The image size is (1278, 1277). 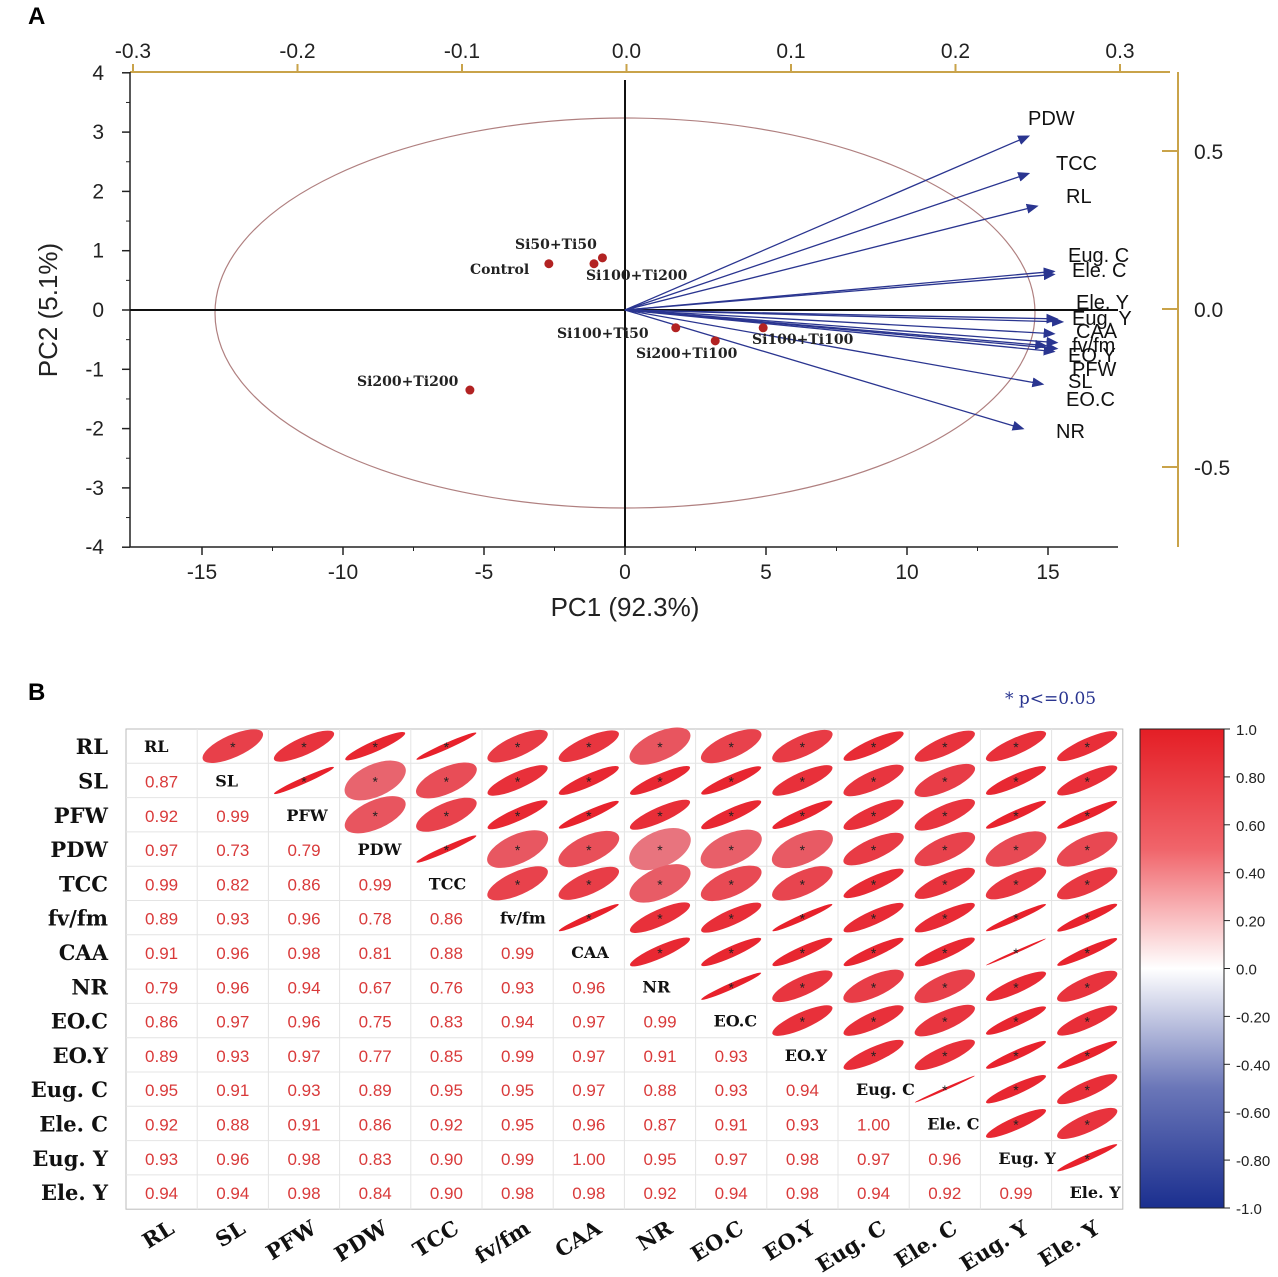 What do you see at coordinates (470, 390) in the screenshot?
I see `score-point` at bounding box center [470, 390].